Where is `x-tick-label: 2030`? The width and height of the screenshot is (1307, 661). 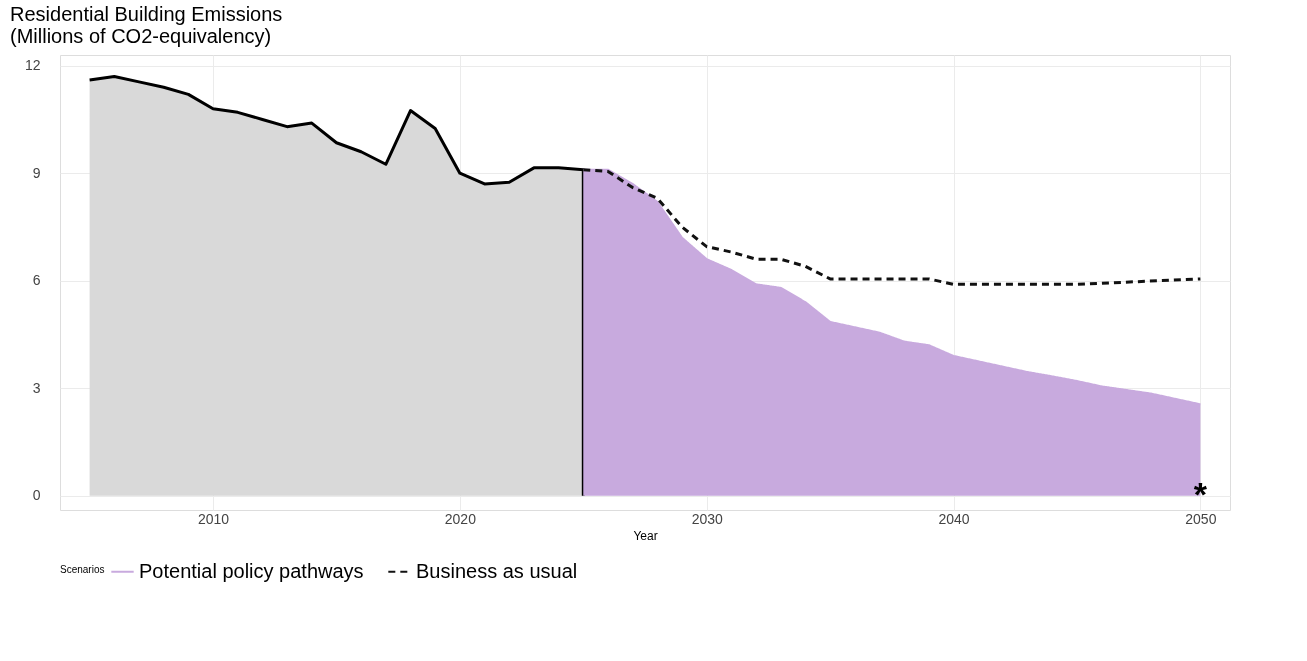
x-tick-label: 2030 is located at coordinates (707, 518).